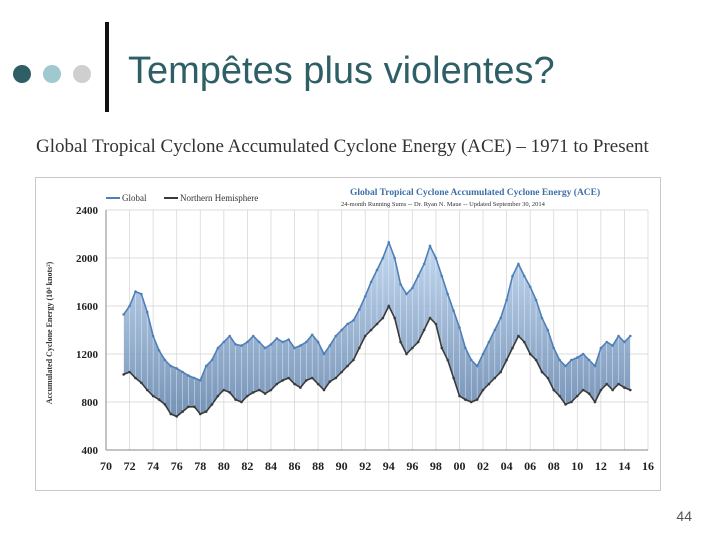  Describe the element at coordinates (87, 259) in the screenshot. I see `y-tick-label: 2000` at that location.